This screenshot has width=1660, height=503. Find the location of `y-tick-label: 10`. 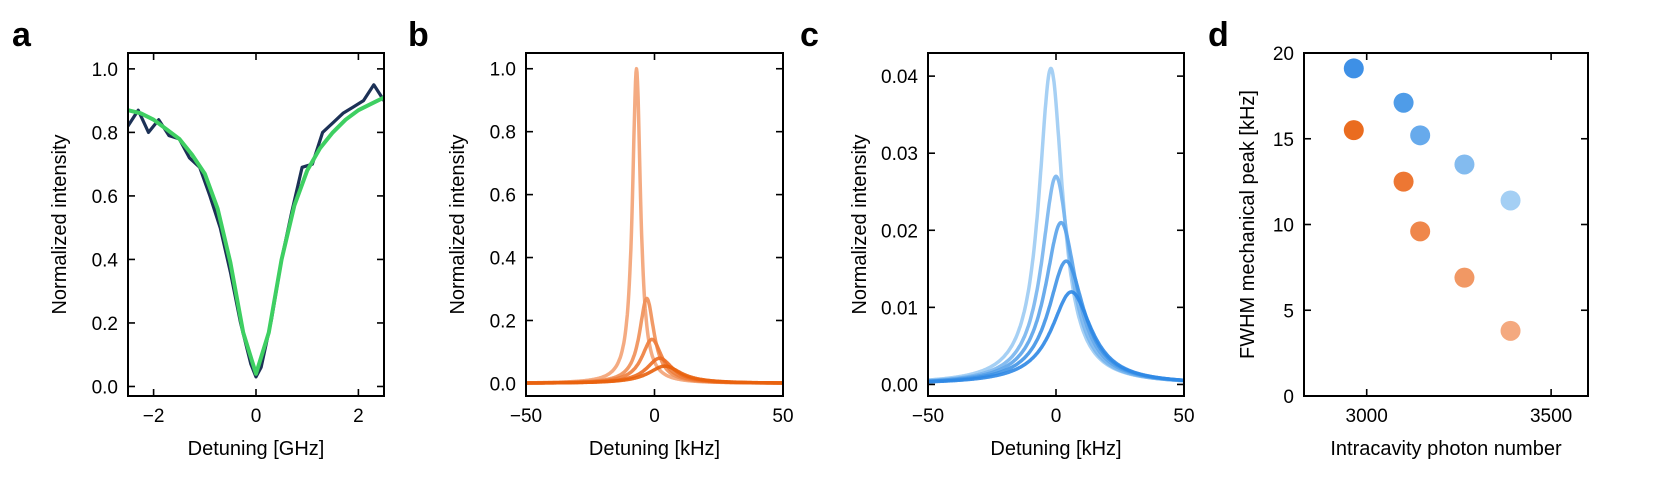

y-tick-label: 10 is located at coordinates (1283, 226).